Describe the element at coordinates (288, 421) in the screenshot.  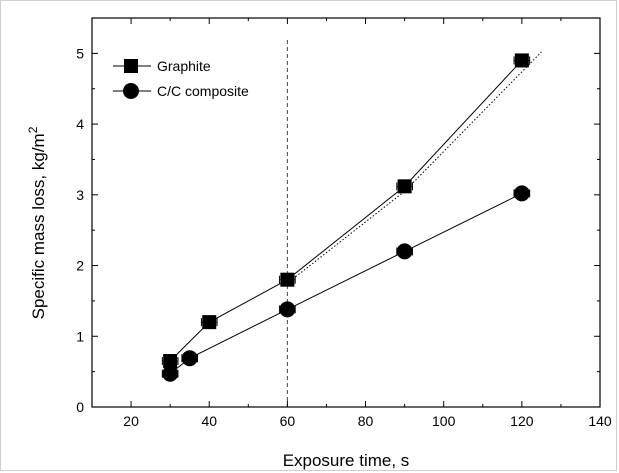
I see `x-tick-label: 60` at that location.